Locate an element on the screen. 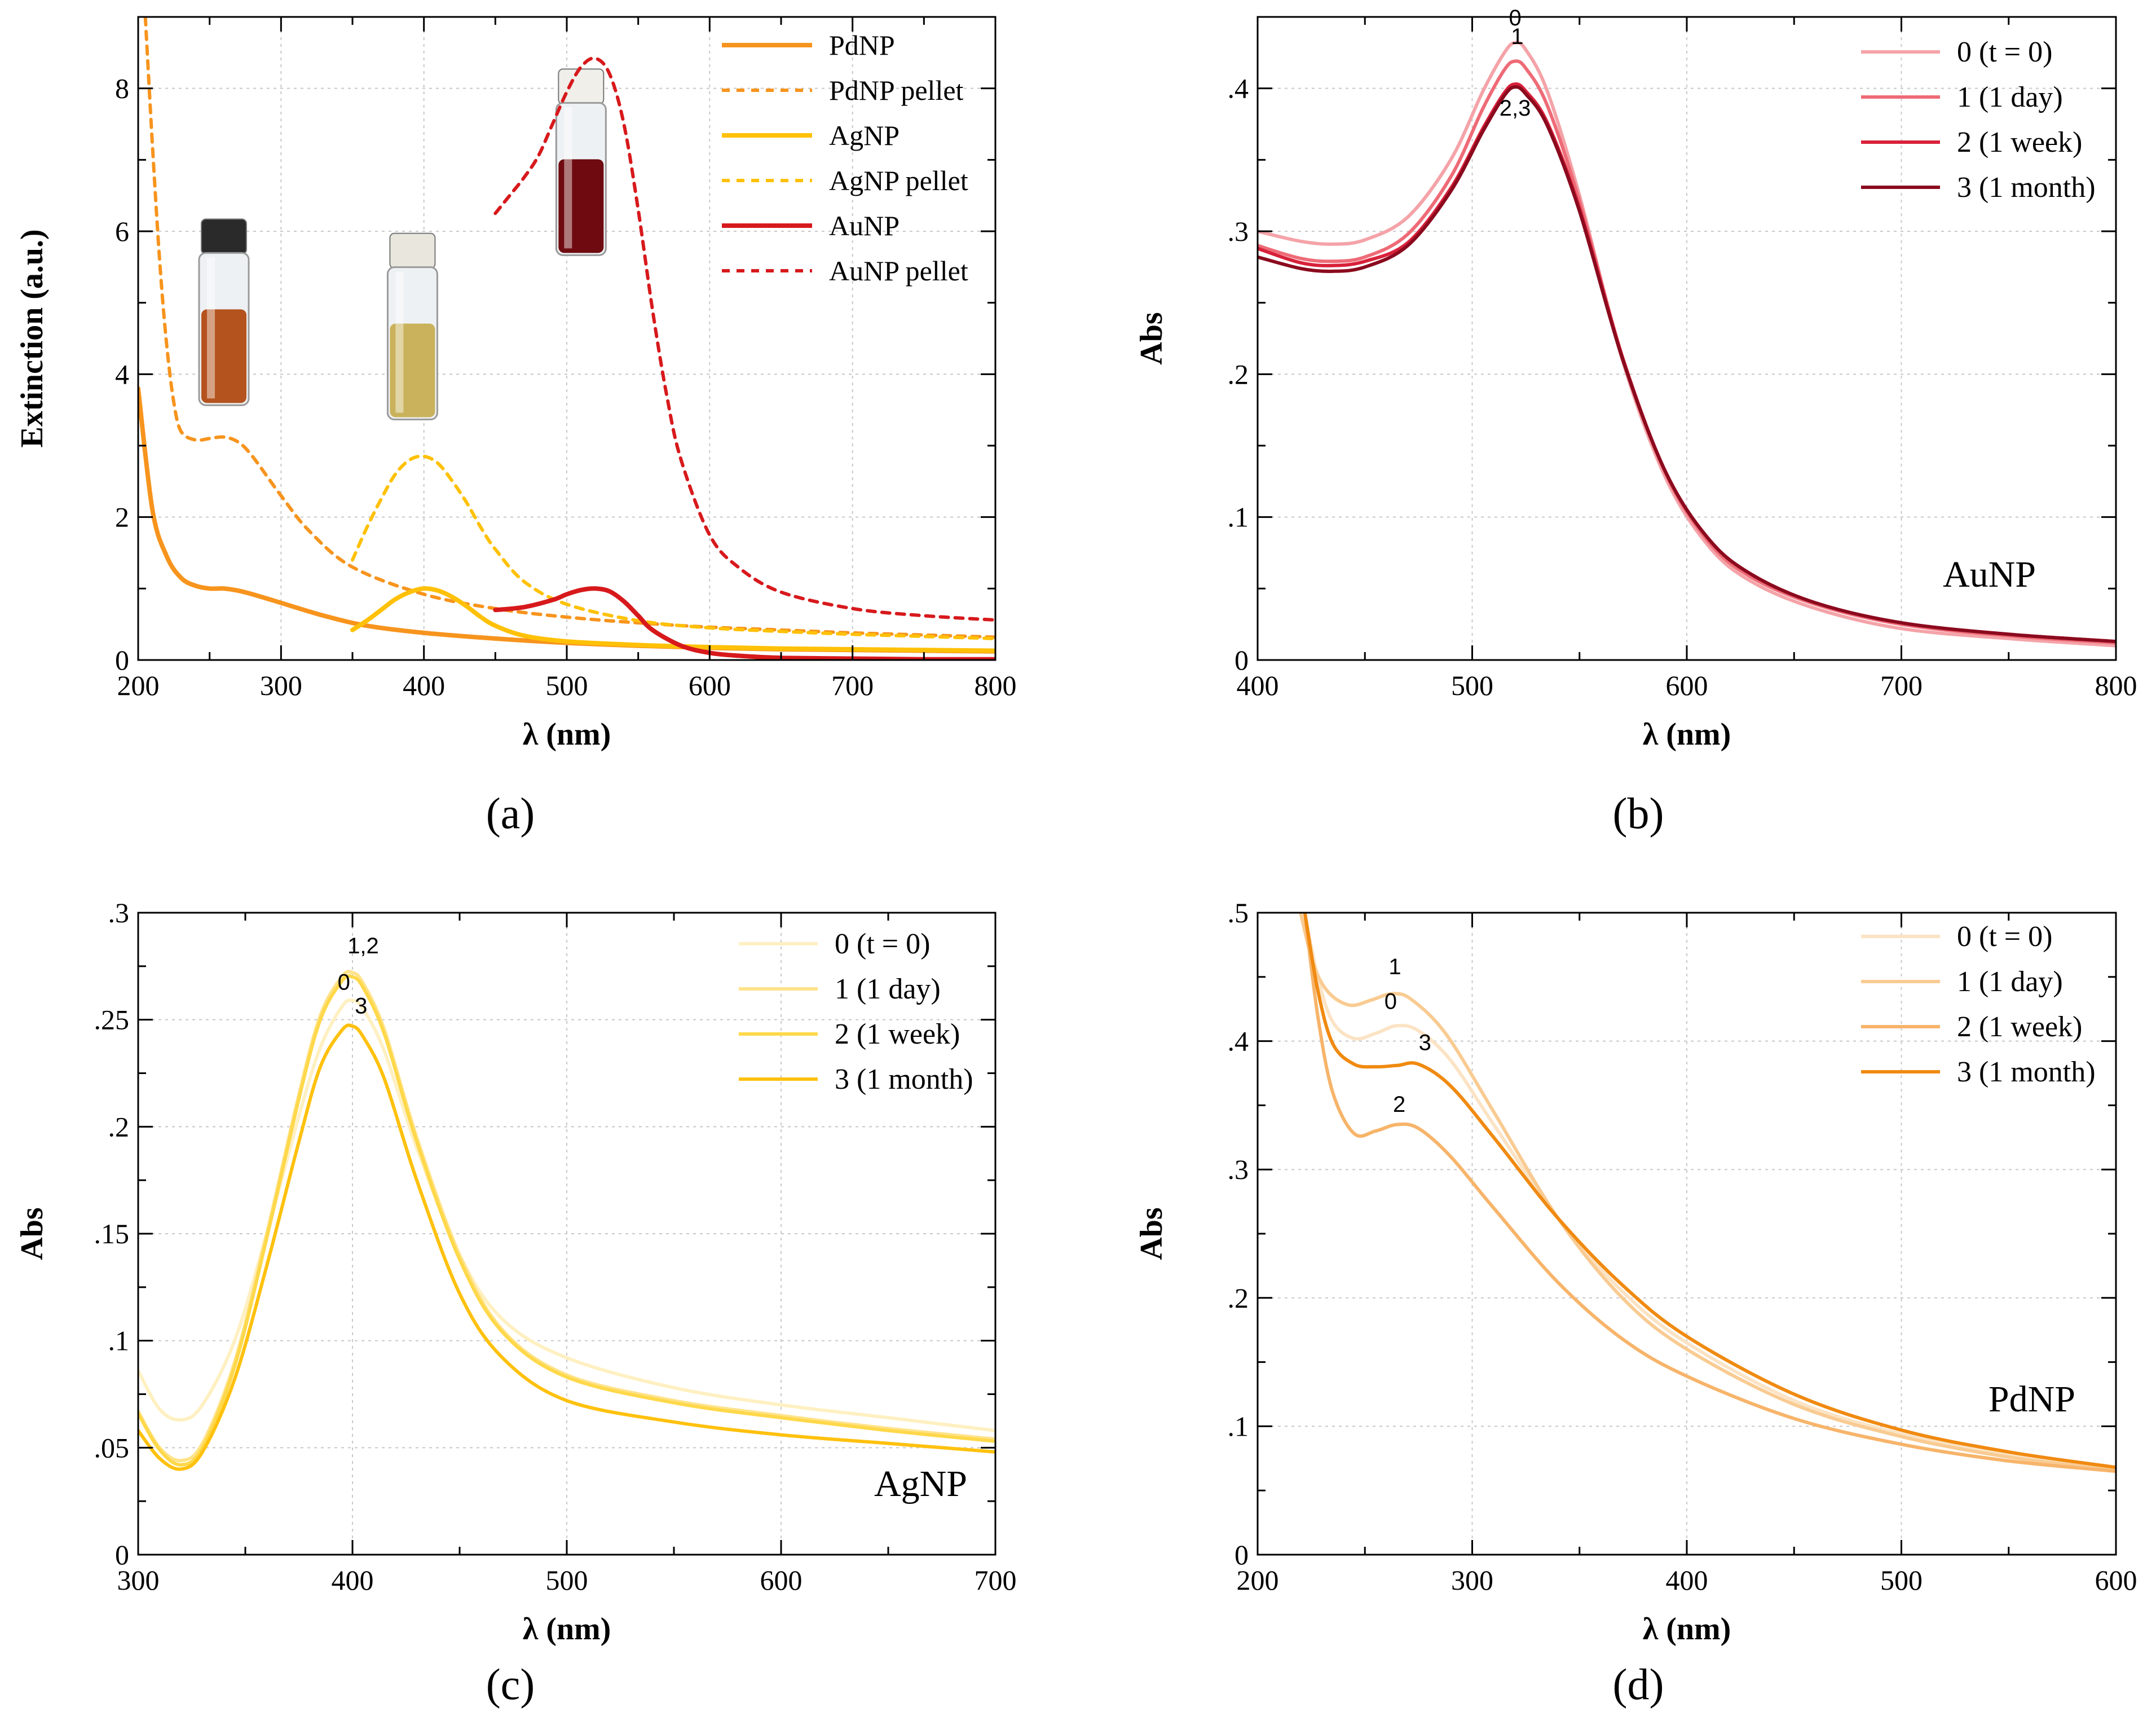  panel-label-d: (d) is located at coordinates (1638, 1684).